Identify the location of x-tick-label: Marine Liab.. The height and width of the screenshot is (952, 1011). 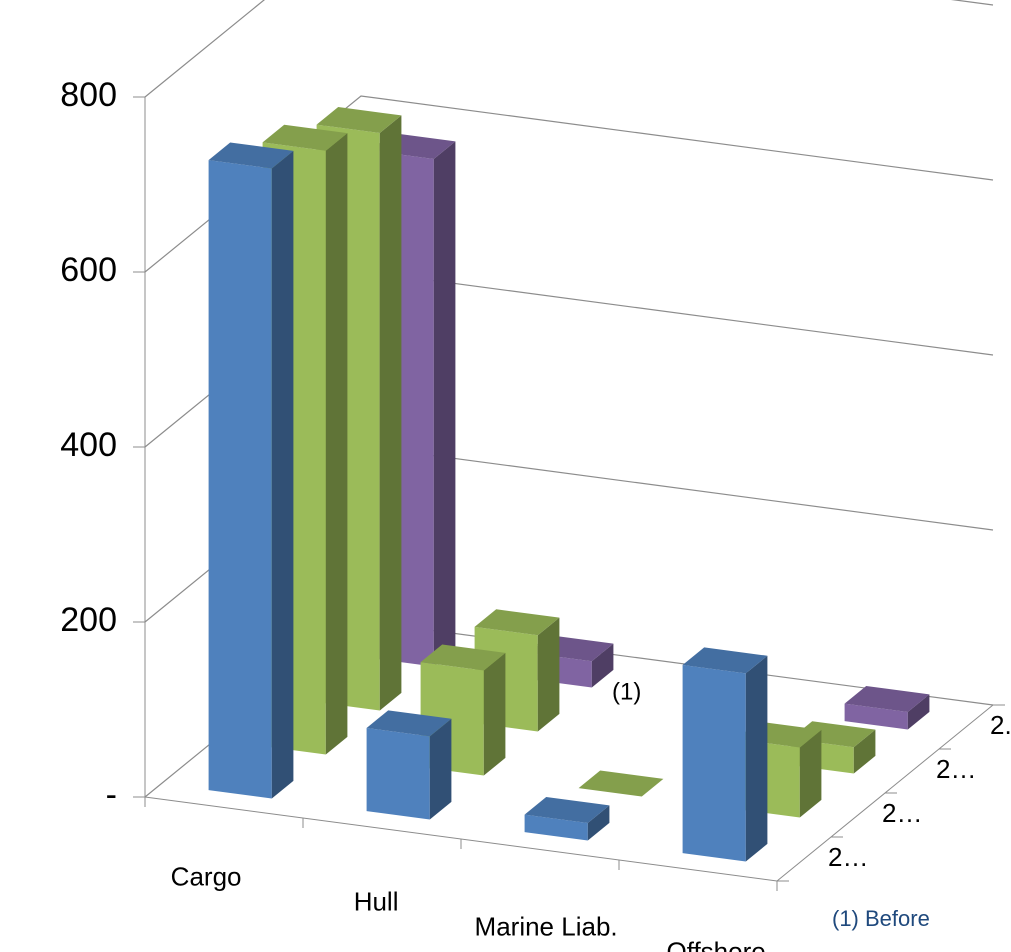
(546, 926).